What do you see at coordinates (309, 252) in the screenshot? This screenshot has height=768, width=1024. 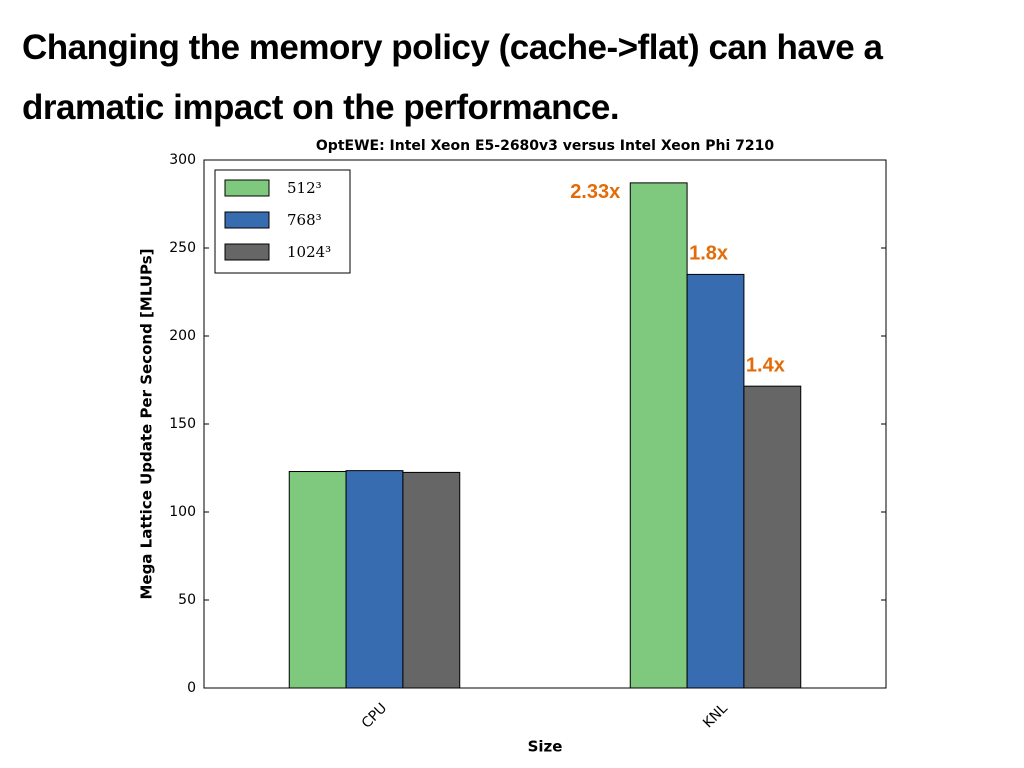 I see `legend-label: 1024³` at bounding box center [309, 252].